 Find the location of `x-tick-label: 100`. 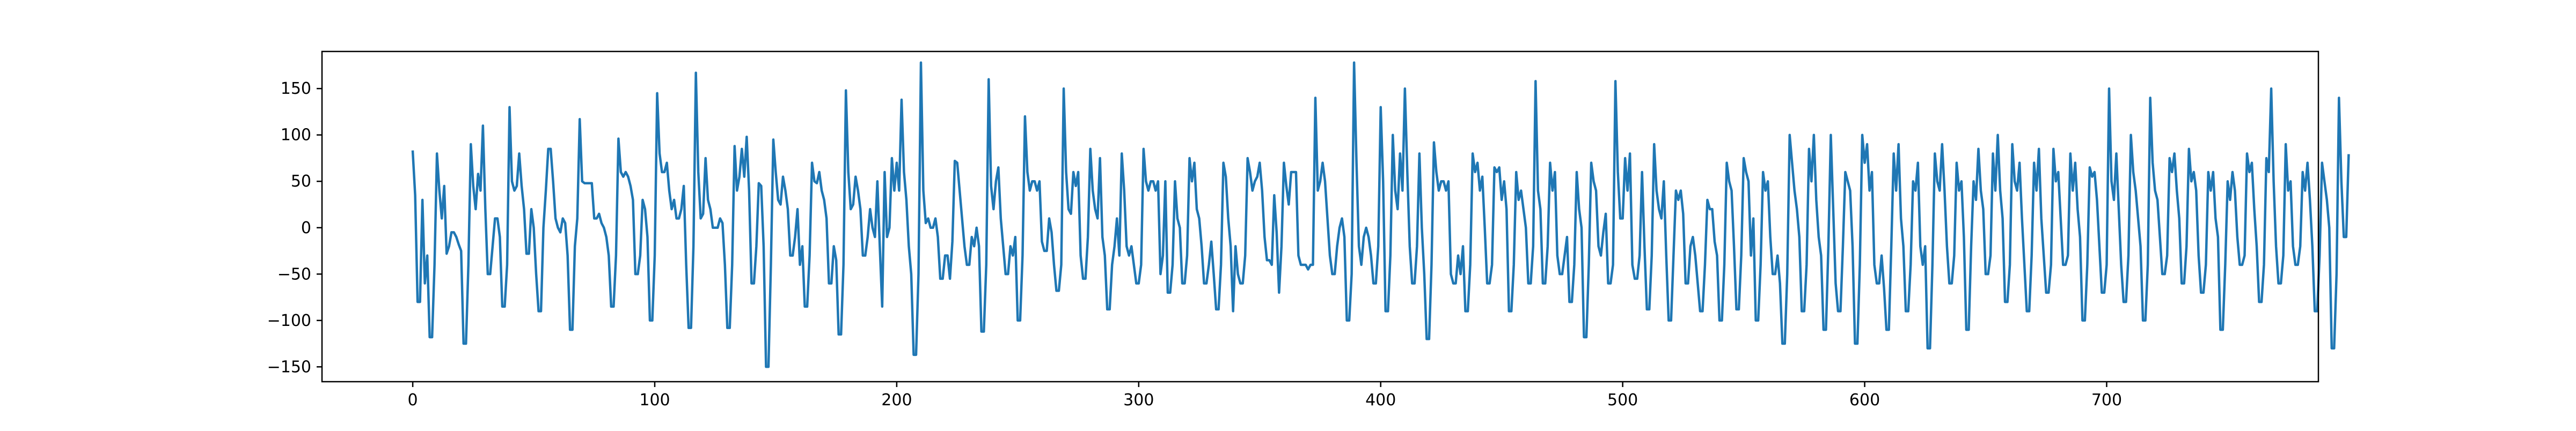

x-tick-label: 100 is located at coordinates (654, 400).